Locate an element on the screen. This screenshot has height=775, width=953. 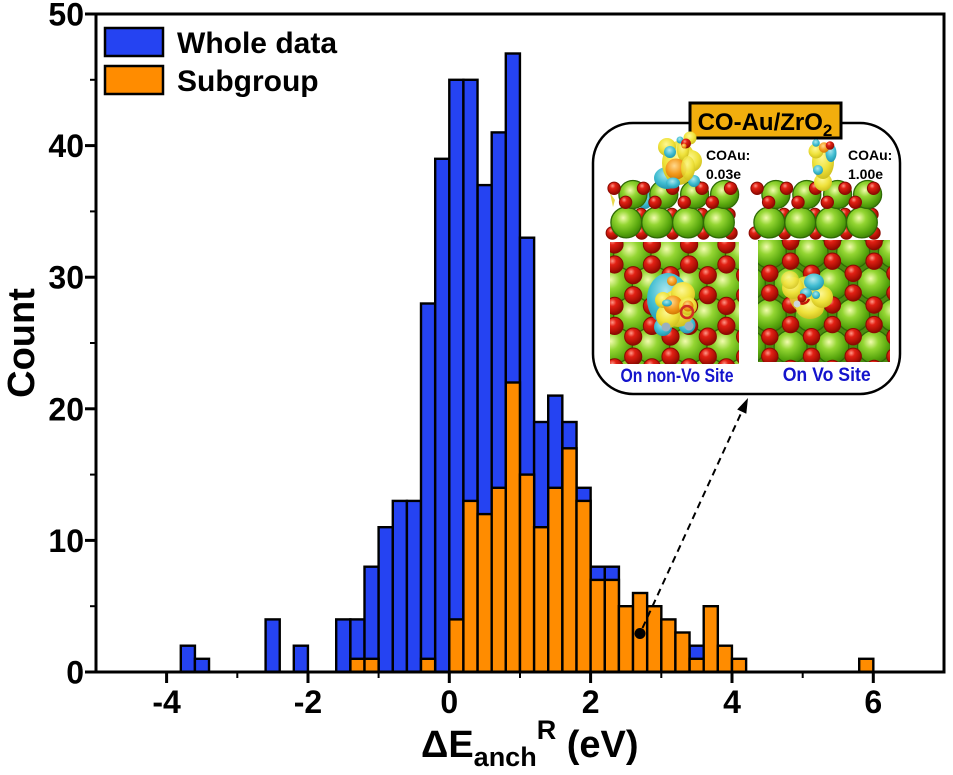
svg-text: On Vo Site is located at coordinates (827, 375).